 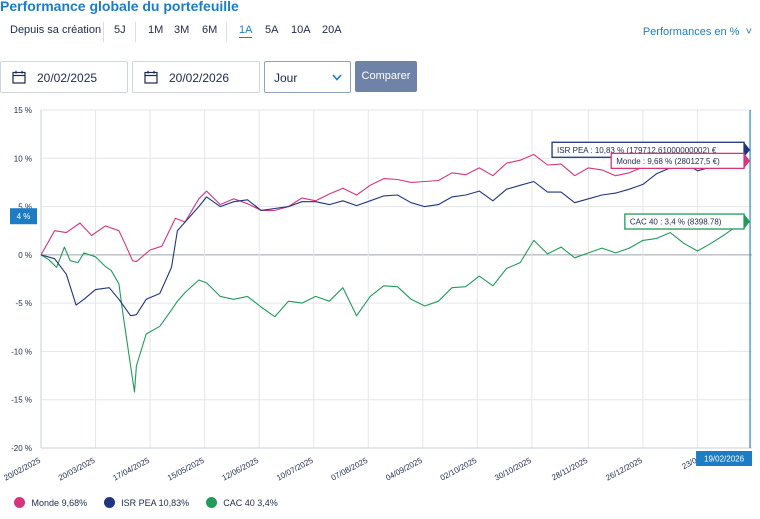 What do you see at coordinates (56, 30) in the screenshot?
I see `period-since-creation: Depuis sa création` at bounding box center [56, 30].